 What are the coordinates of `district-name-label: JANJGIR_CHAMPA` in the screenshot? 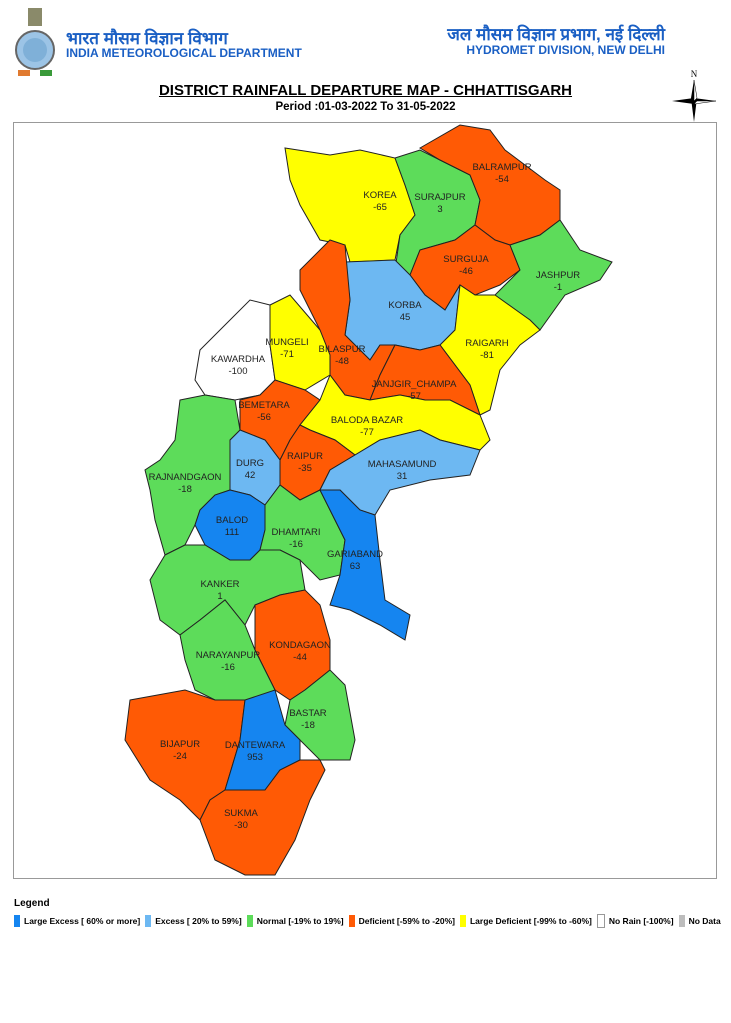 It's located at (414, 384).